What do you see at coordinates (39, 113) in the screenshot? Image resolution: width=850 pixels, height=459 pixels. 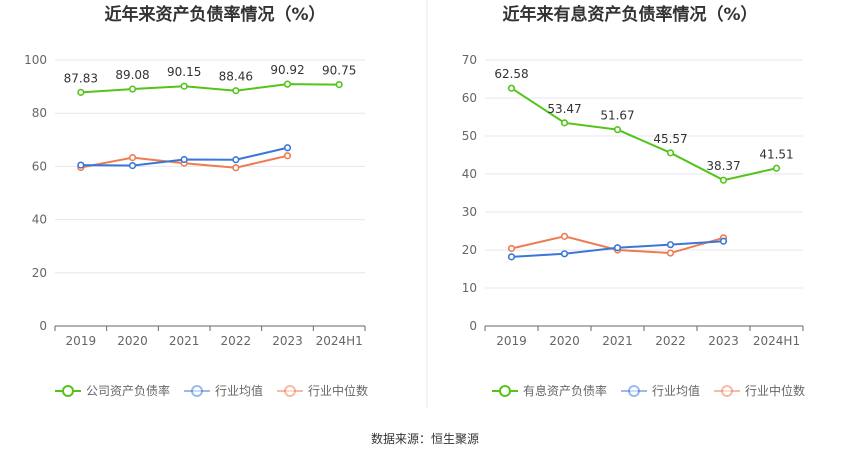 I see `y-tick-label: 80` at bounding box center [39, 113].